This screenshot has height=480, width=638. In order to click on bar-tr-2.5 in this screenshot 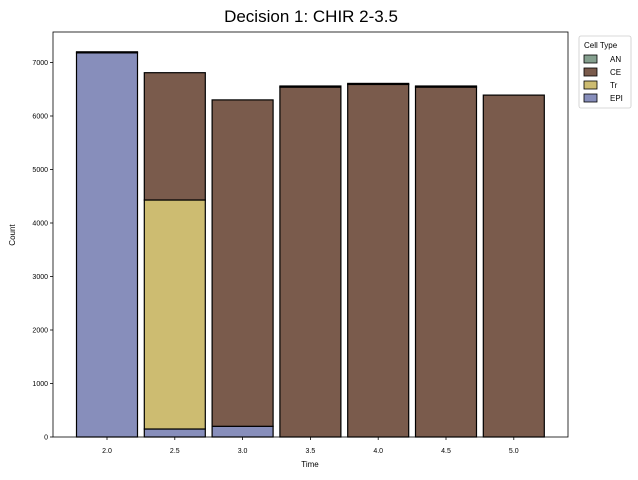, I will do `click(174, 314)`.